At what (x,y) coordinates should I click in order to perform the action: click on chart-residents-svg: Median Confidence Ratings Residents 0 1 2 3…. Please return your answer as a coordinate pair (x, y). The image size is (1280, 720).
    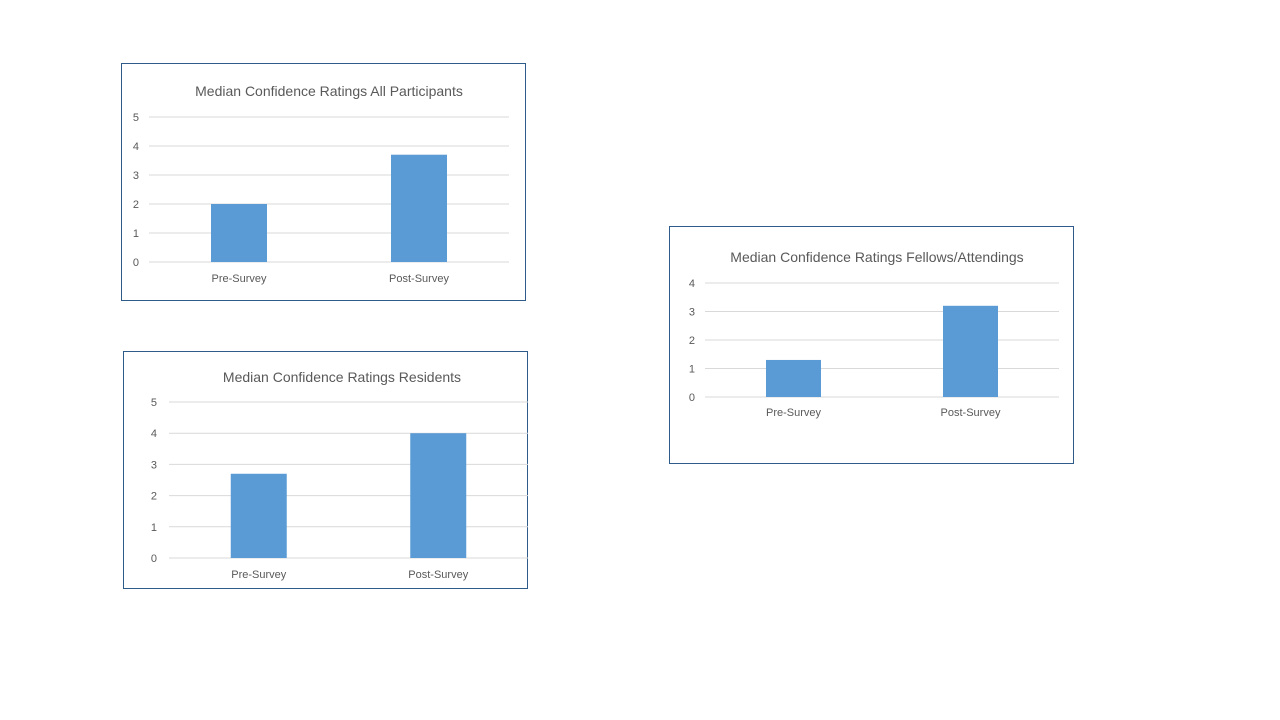
    Looking at the image, I should click on (339, 475).